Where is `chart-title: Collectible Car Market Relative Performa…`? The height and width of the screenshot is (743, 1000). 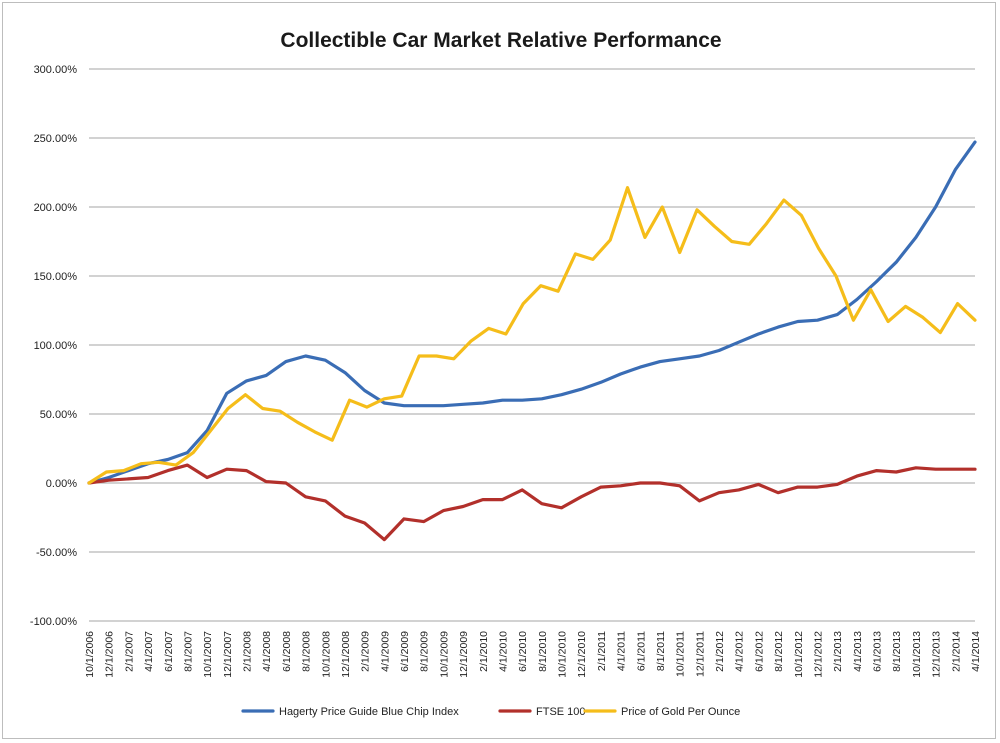
chart-title: Collectible Car Market Relative Performa… is located at coordinates (500, 40).